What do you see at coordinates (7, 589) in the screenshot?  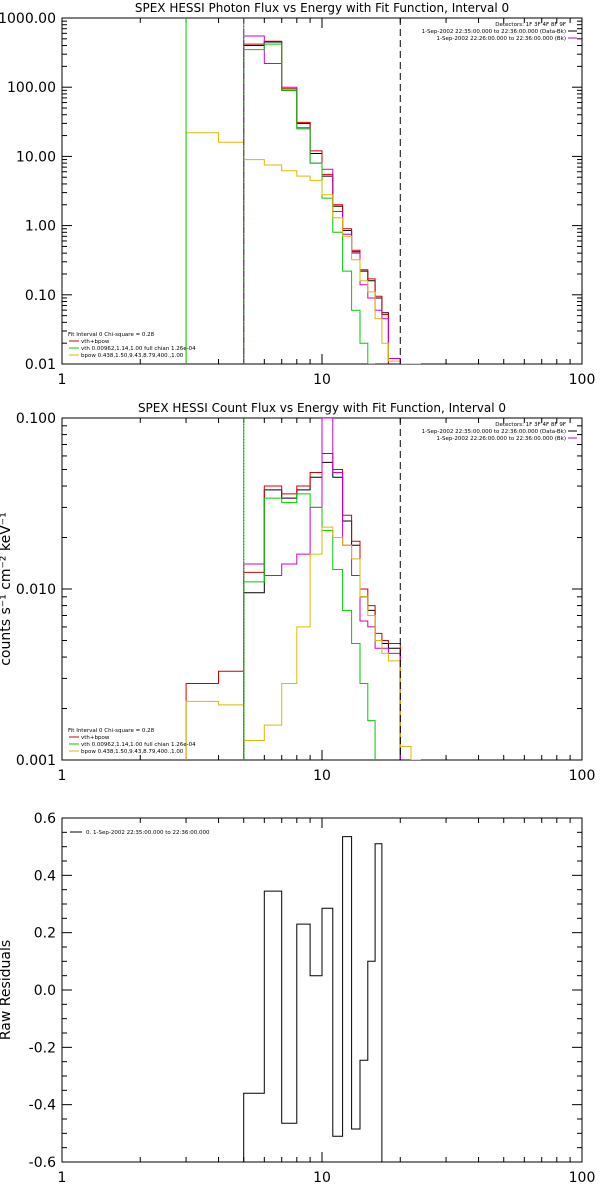 I see `y-axis-label: counts s⁻¹ cm⁻² keV⁻¹` at bounding box center [7, 589].